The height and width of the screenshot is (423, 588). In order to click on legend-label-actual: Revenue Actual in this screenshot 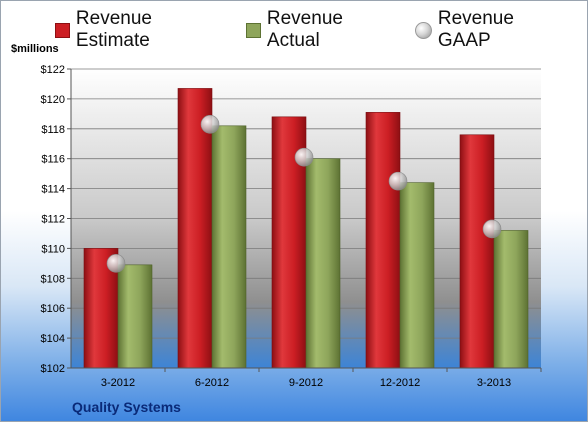, I will do `click(304, 29)`.